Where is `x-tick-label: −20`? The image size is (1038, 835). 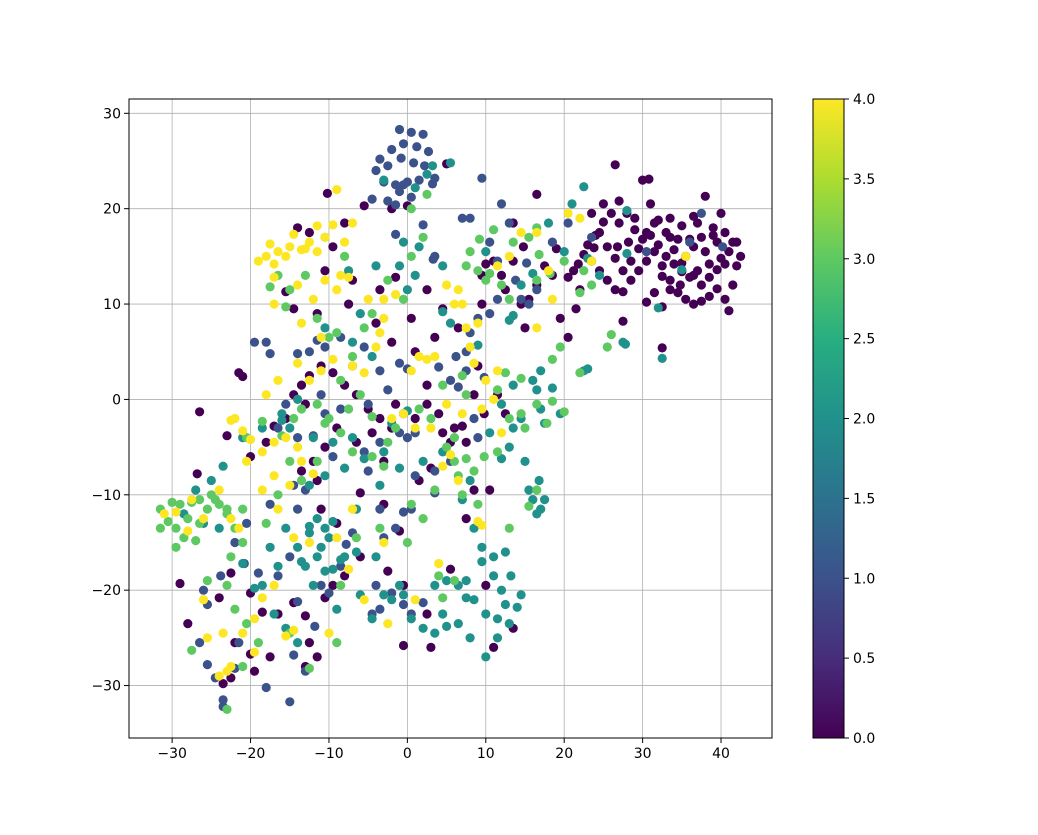 x-tick-label: −20 is located at coordinates (251, 754).